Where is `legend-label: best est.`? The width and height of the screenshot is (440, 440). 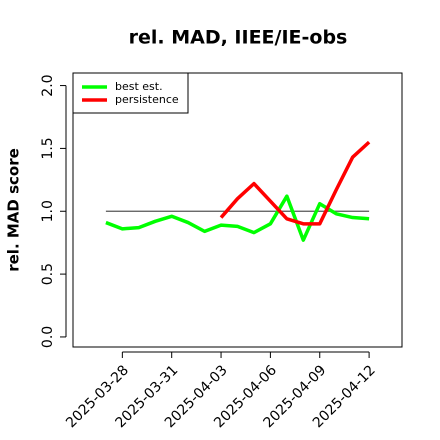 legend-label: best est. is located at coordinates (139, 86).